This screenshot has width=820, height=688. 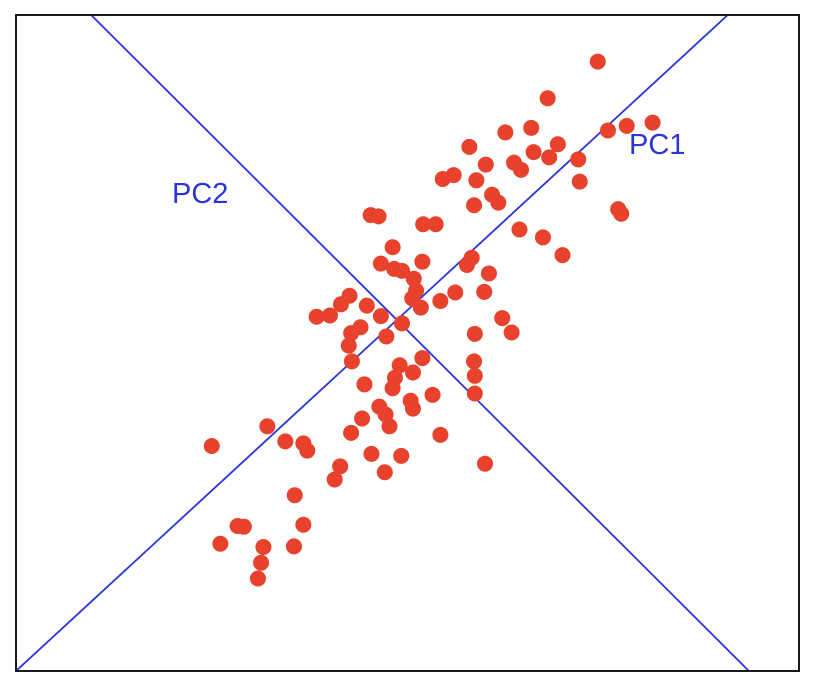 What do you see at coordinates (428, 169) in the screenshot?
I see `axis-labels: PC1 PC2` at bounding box center [428, 169].